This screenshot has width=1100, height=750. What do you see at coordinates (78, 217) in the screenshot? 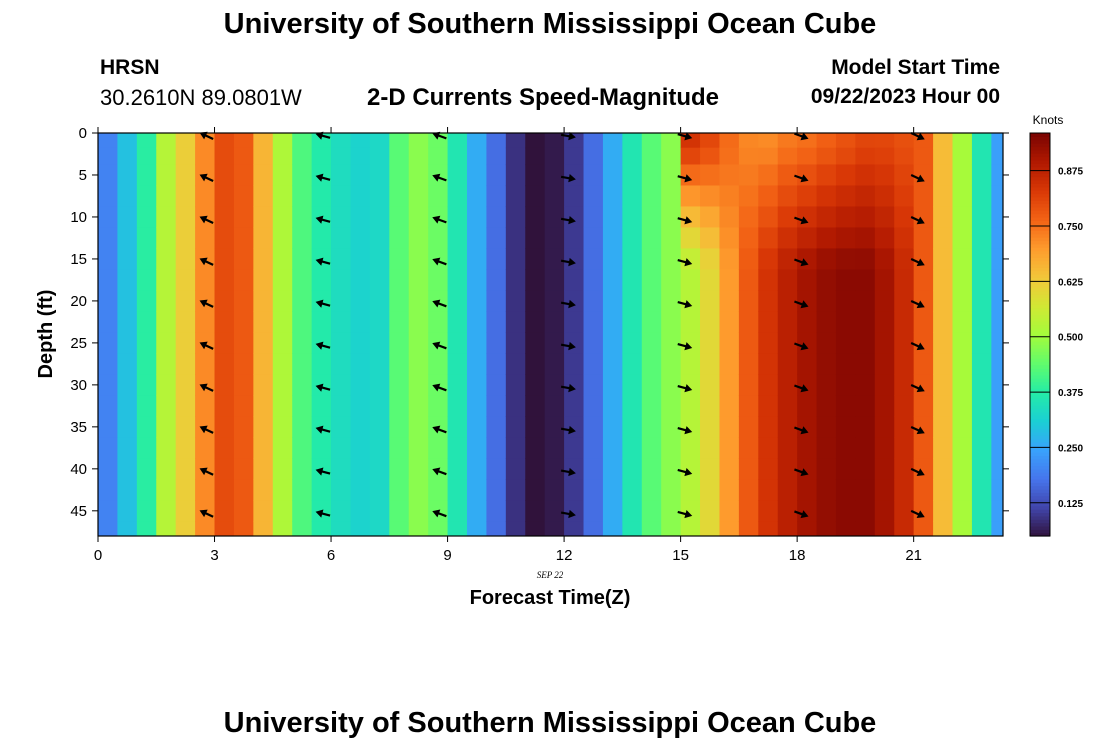
I see `y-tick-label: 10` at bounding box center [78, 217].